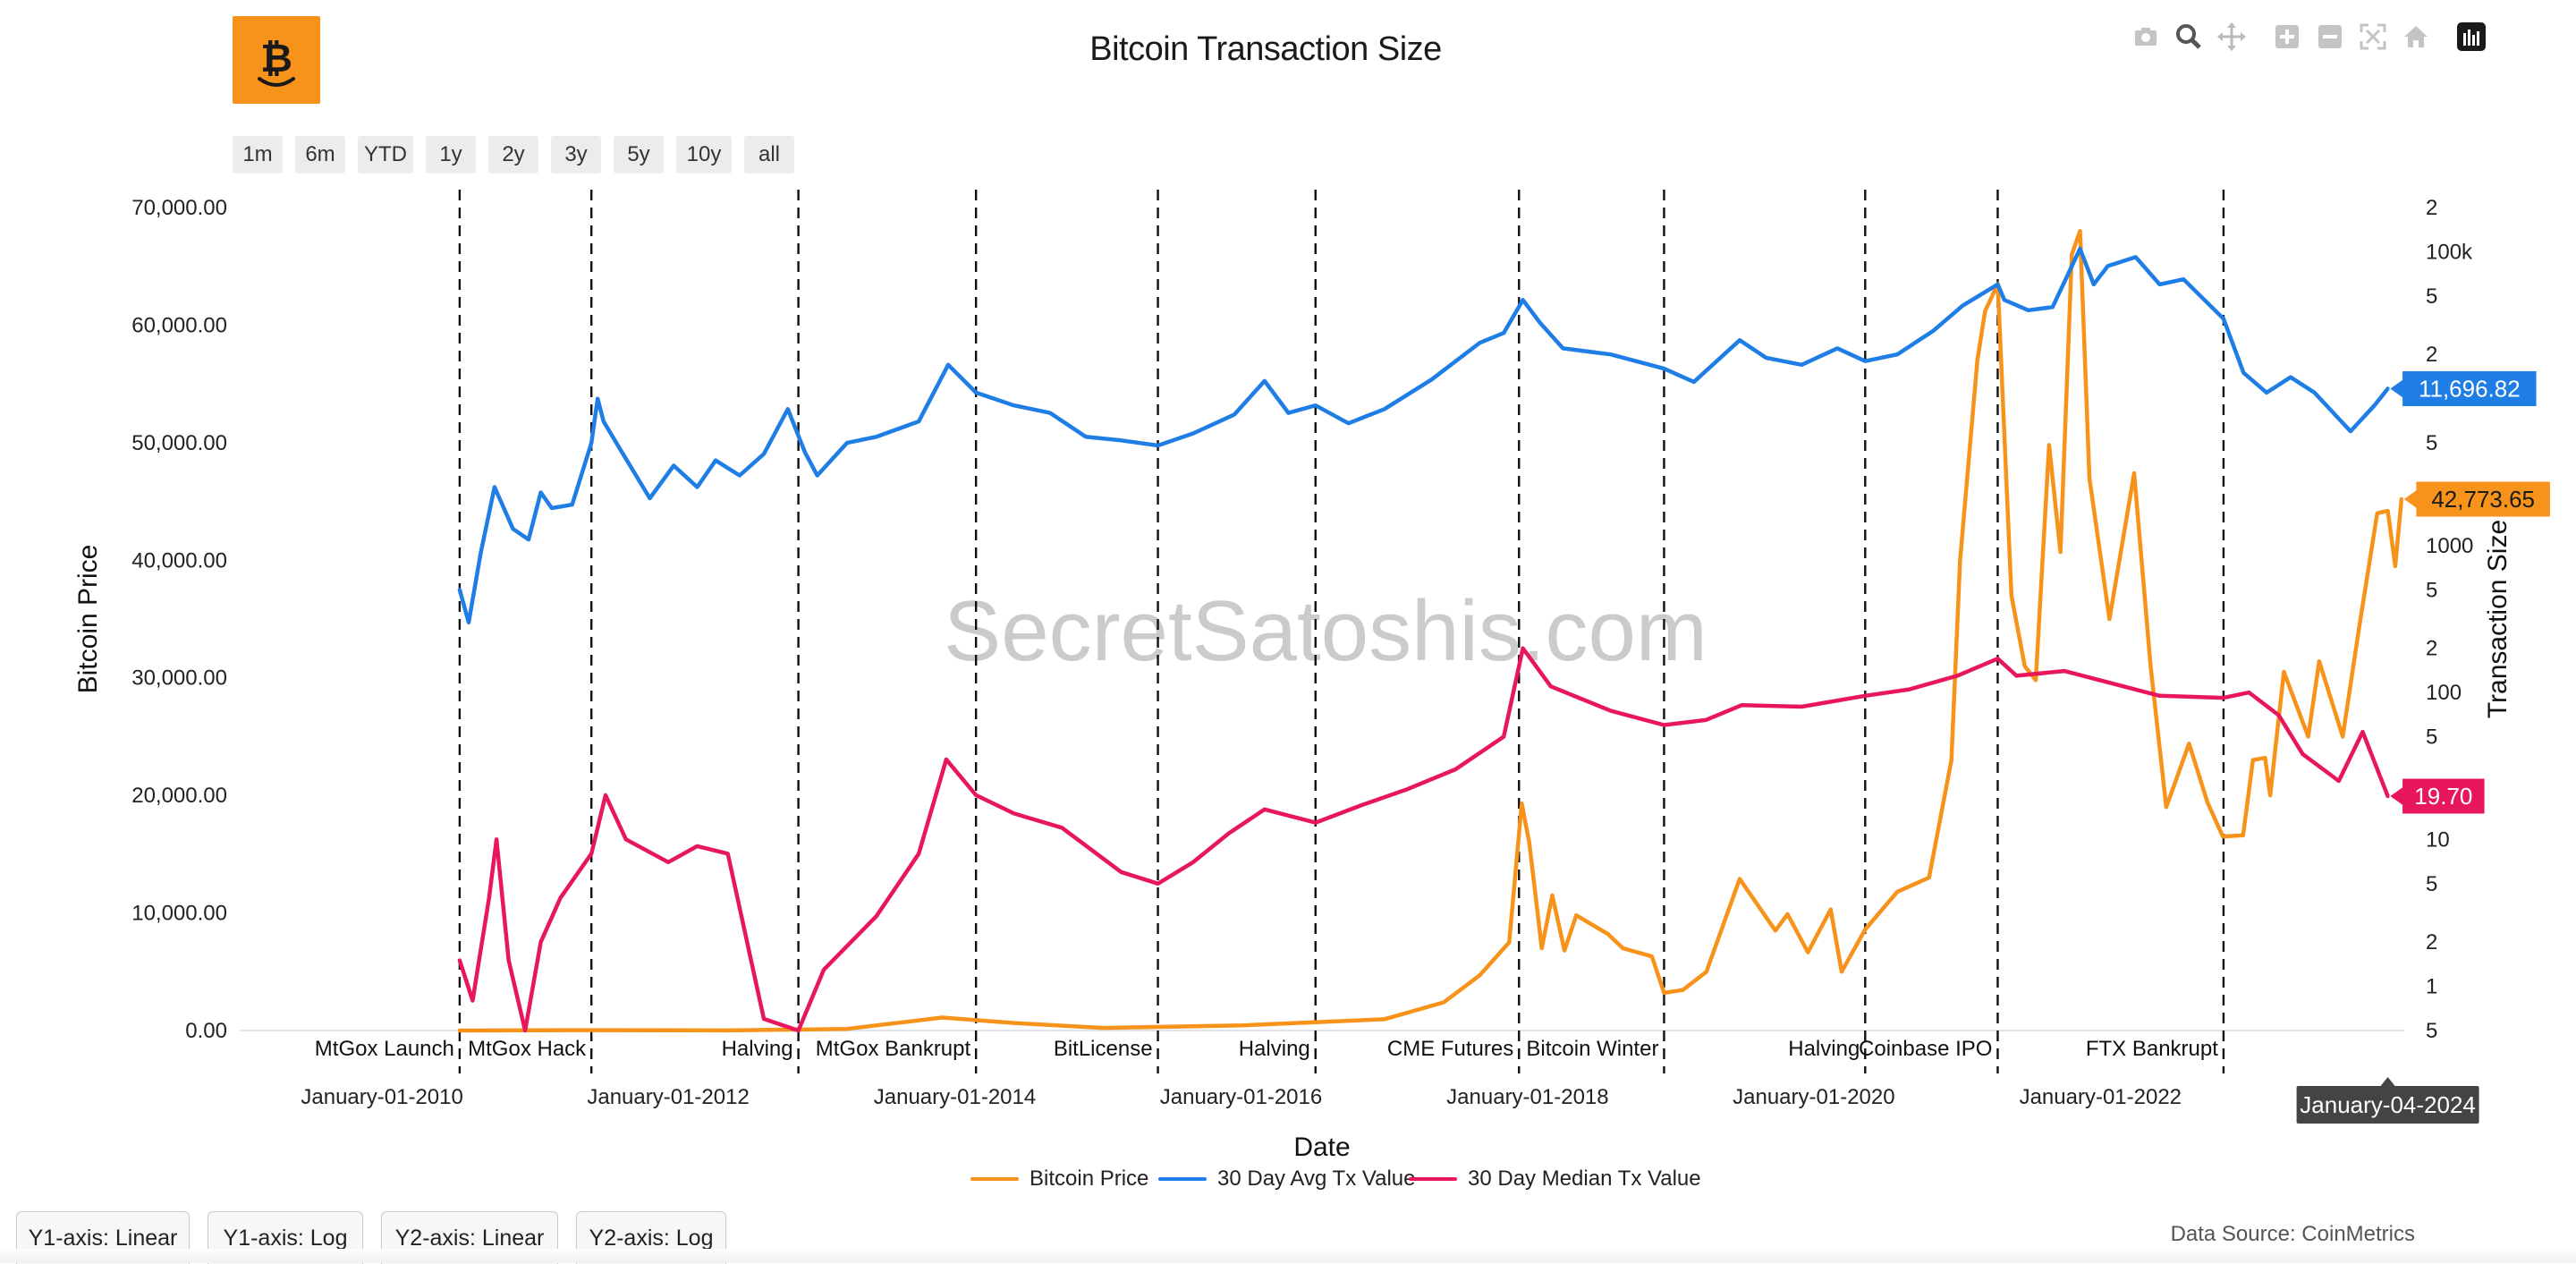 The height and width of the screenshot is (1264, 2576). I want to click on legend-item-30-day-median-tx-value: 30 Day Median Tx Value, so click(1555, 1179).